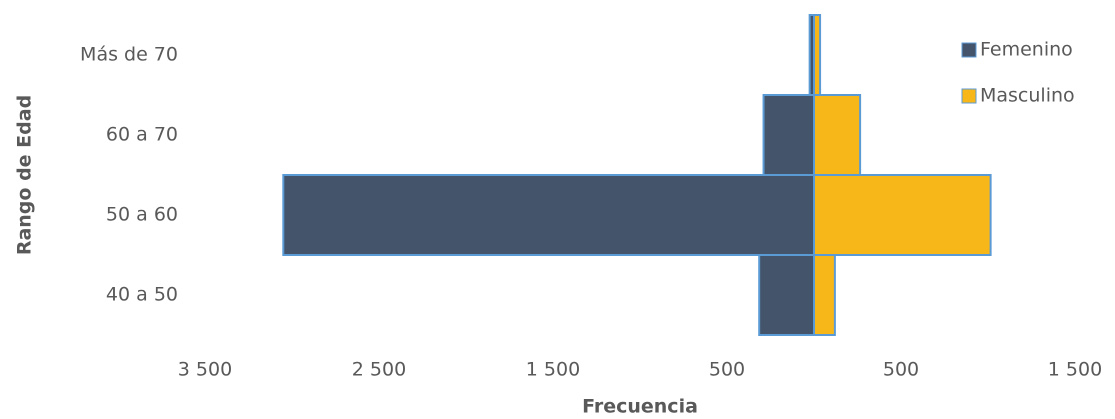 This screenshot has height=419, width=1115. What do you see at coordinates (142, 295) in the screenshot?
I see `y-tick-label: 40 a 50` at bounding box center [142, 295].